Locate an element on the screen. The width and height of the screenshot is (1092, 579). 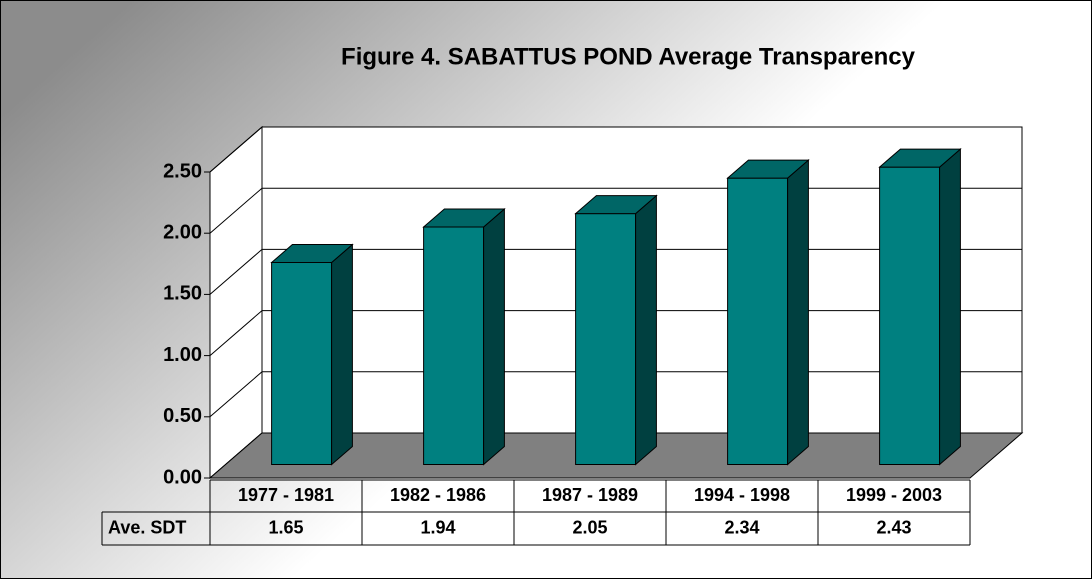
y-tick-label: 1.00 is located at coordinates (182, 355).